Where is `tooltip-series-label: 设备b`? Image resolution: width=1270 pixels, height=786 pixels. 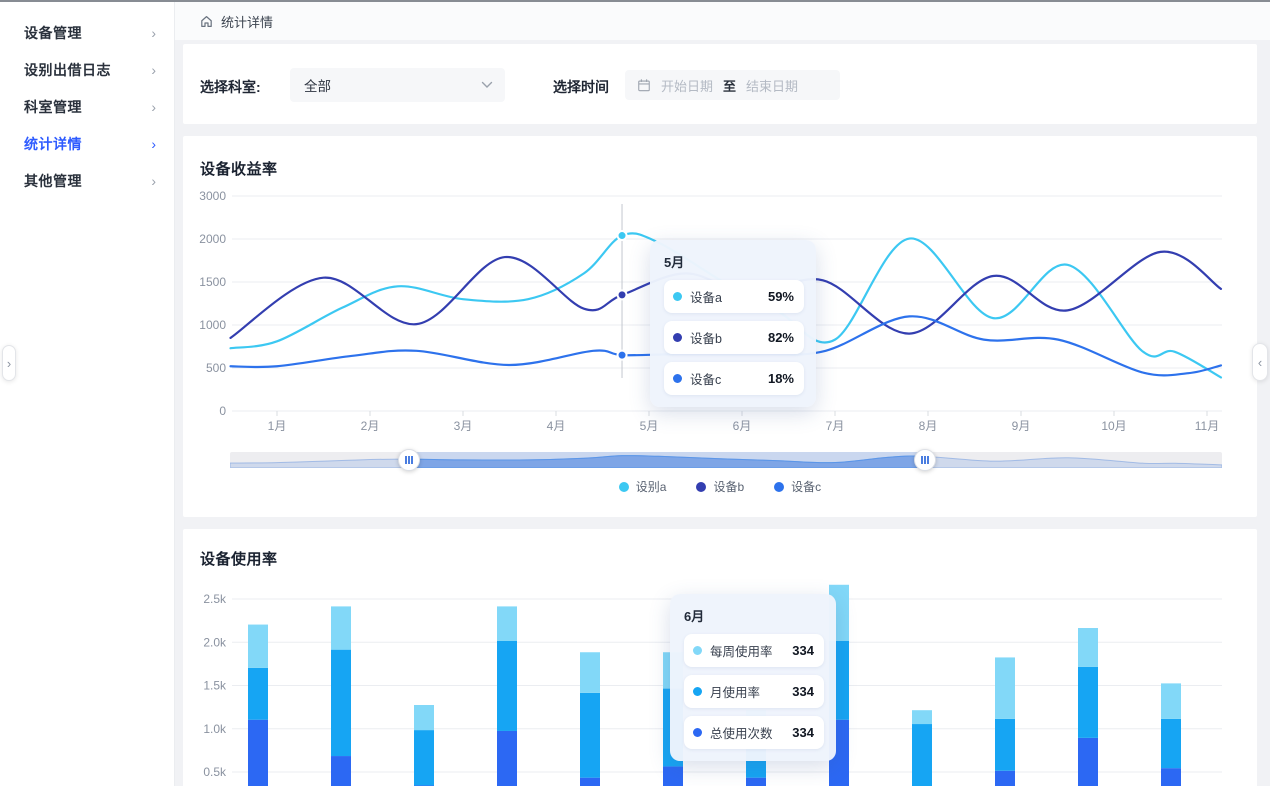
tooltip-series-label: 设备b is located at coordinates (706, 339).